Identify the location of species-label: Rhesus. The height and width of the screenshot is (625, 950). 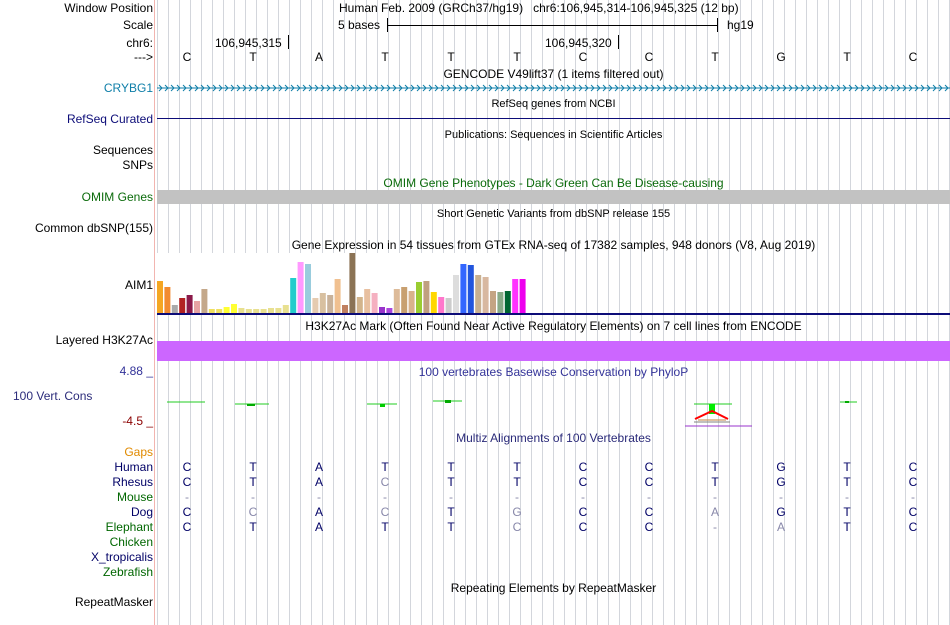
(132, 482).